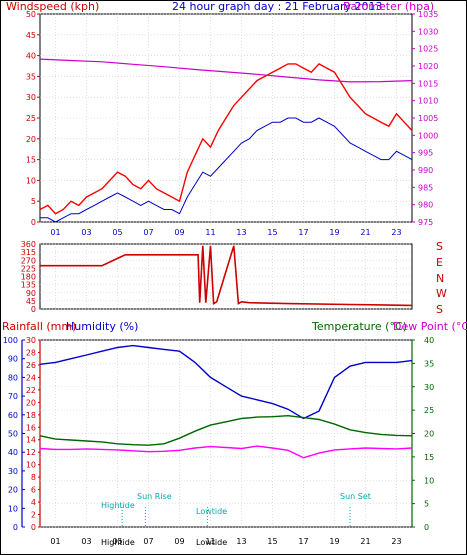  Describe the element at coordinates (226, 382) in the screenshot. I see `humidity-series` at that location.